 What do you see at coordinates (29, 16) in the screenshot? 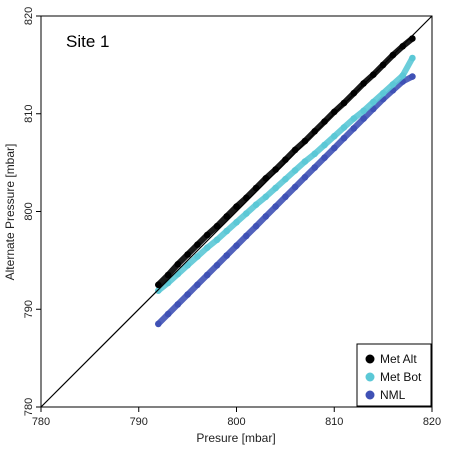
I see `y-tick-label: 820` at bounding box center [29, 16].